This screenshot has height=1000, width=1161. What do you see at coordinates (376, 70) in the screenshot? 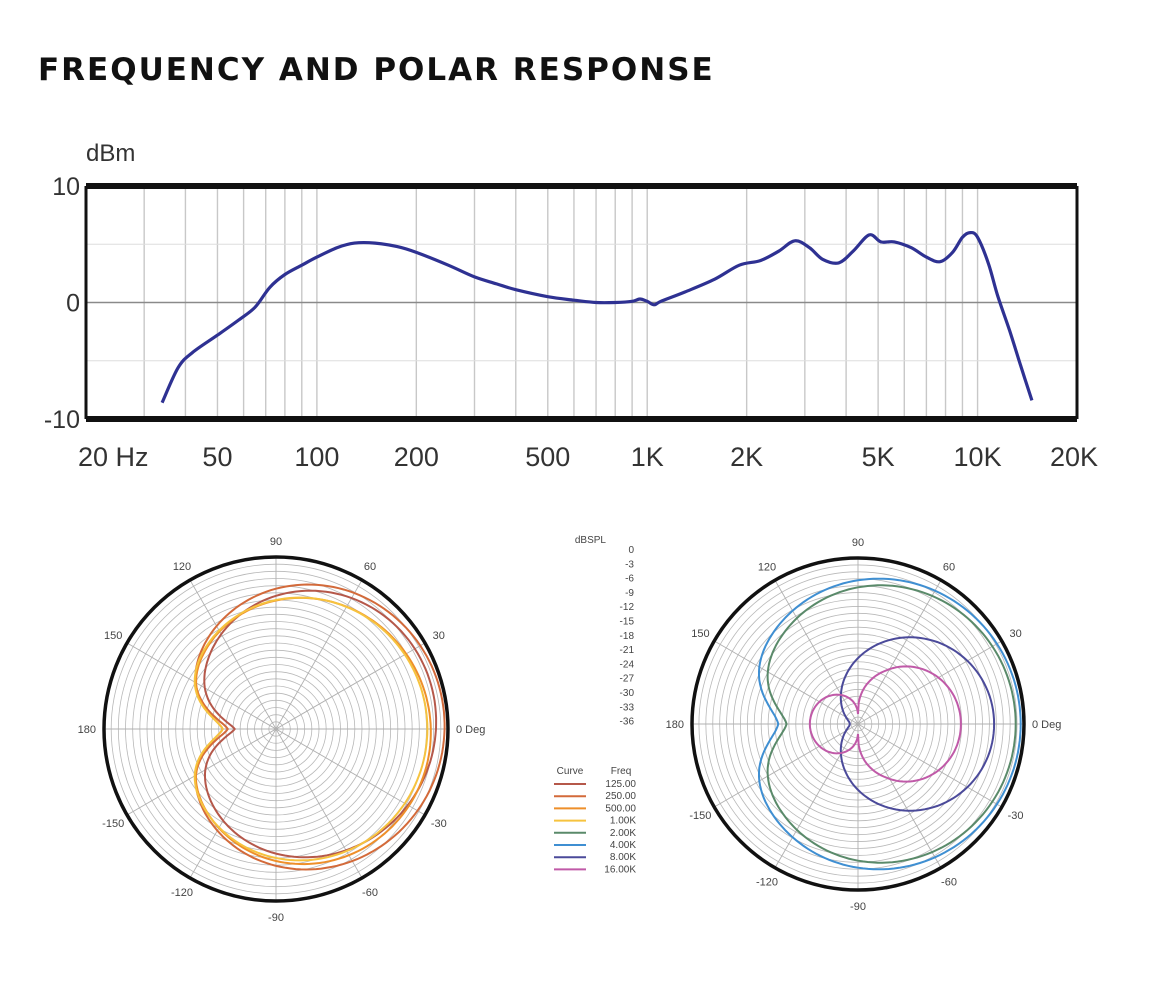
I see `page-title: FREQUENCY AND POLAR RESPONSE` at bounding box center [376, 70].